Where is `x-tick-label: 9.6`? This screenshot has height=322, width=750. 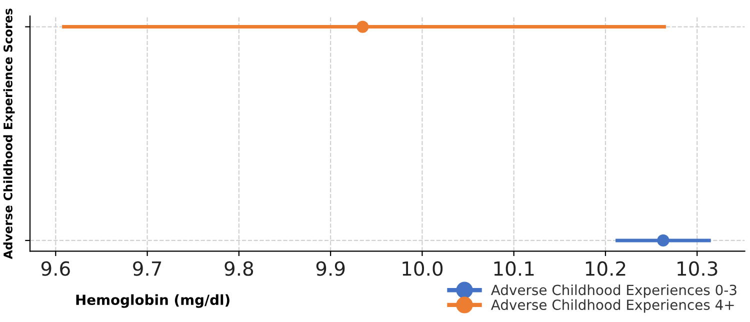 x-tick-label: 9.6 is located at coordinates (55, 268).